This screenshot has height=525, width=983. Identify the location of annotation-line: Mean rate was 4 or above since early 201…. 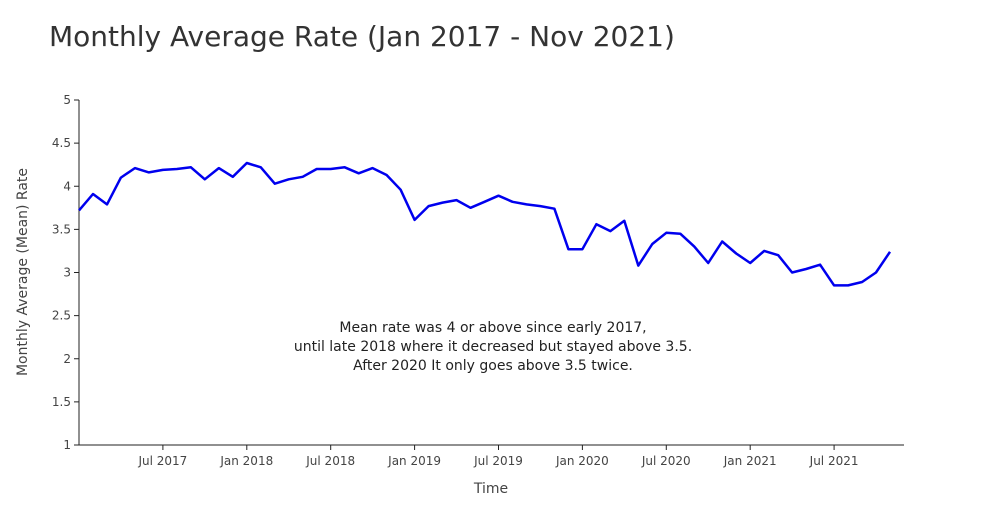
(492, 328).